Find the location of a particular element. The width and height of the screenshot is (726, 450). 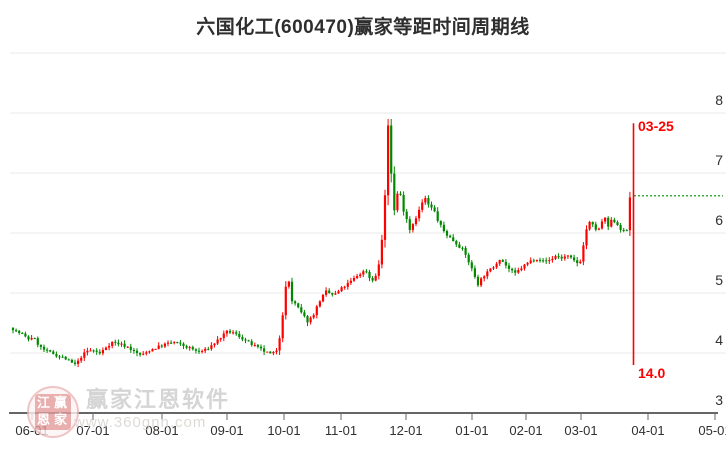

chart-title: 六国化工(600470)赢家等距时间周期线 is located at coordinates (363, 27).